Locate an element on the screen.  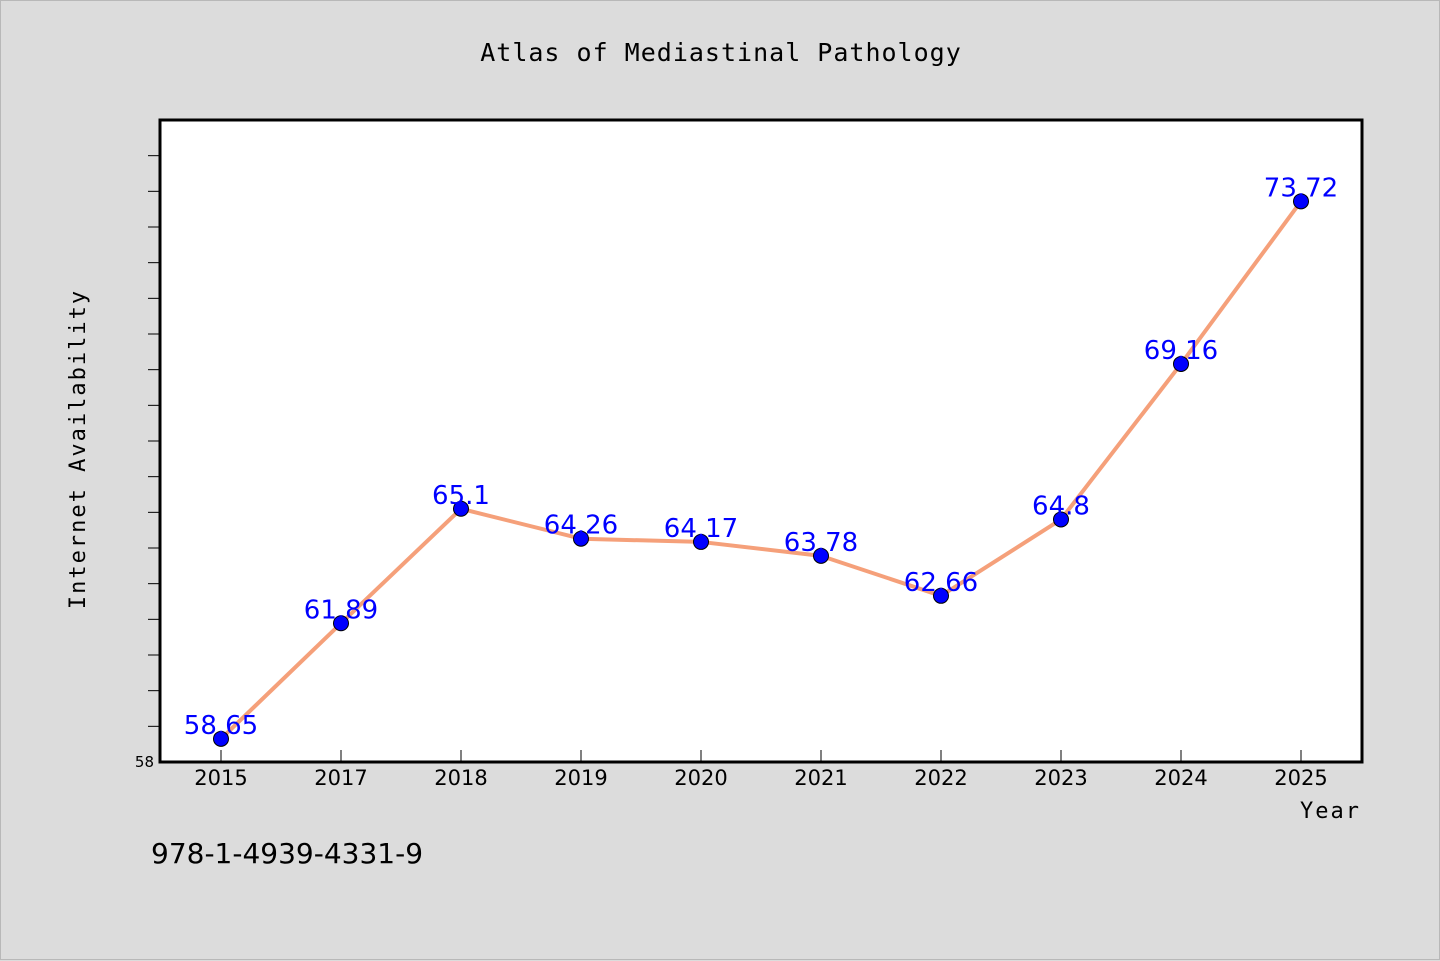
data-label: 65.1 is located at coordinates (461, 496).